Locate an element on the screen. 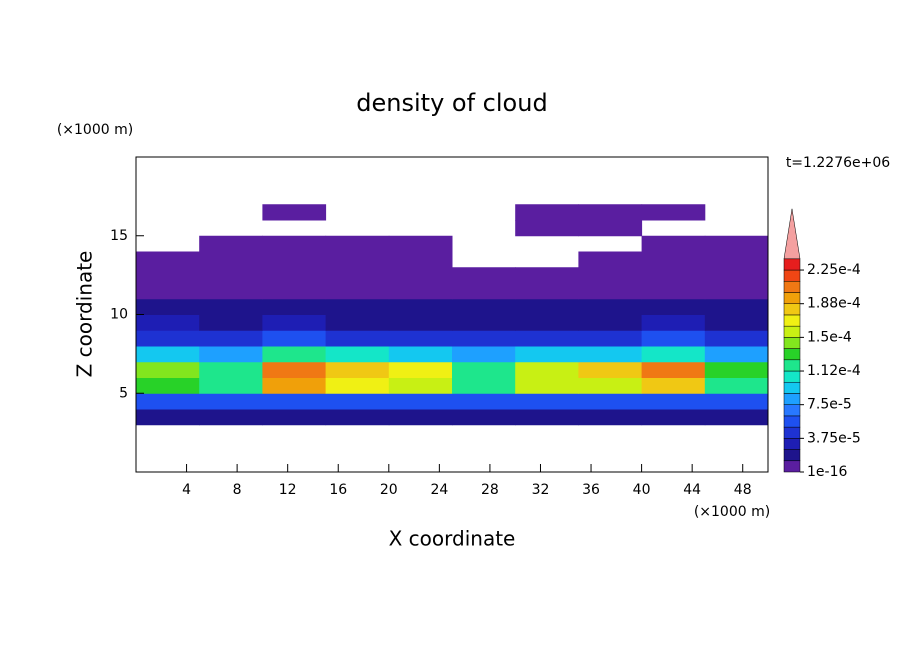  x-axis-label: X coordinate is located at coordinates (452, 539).